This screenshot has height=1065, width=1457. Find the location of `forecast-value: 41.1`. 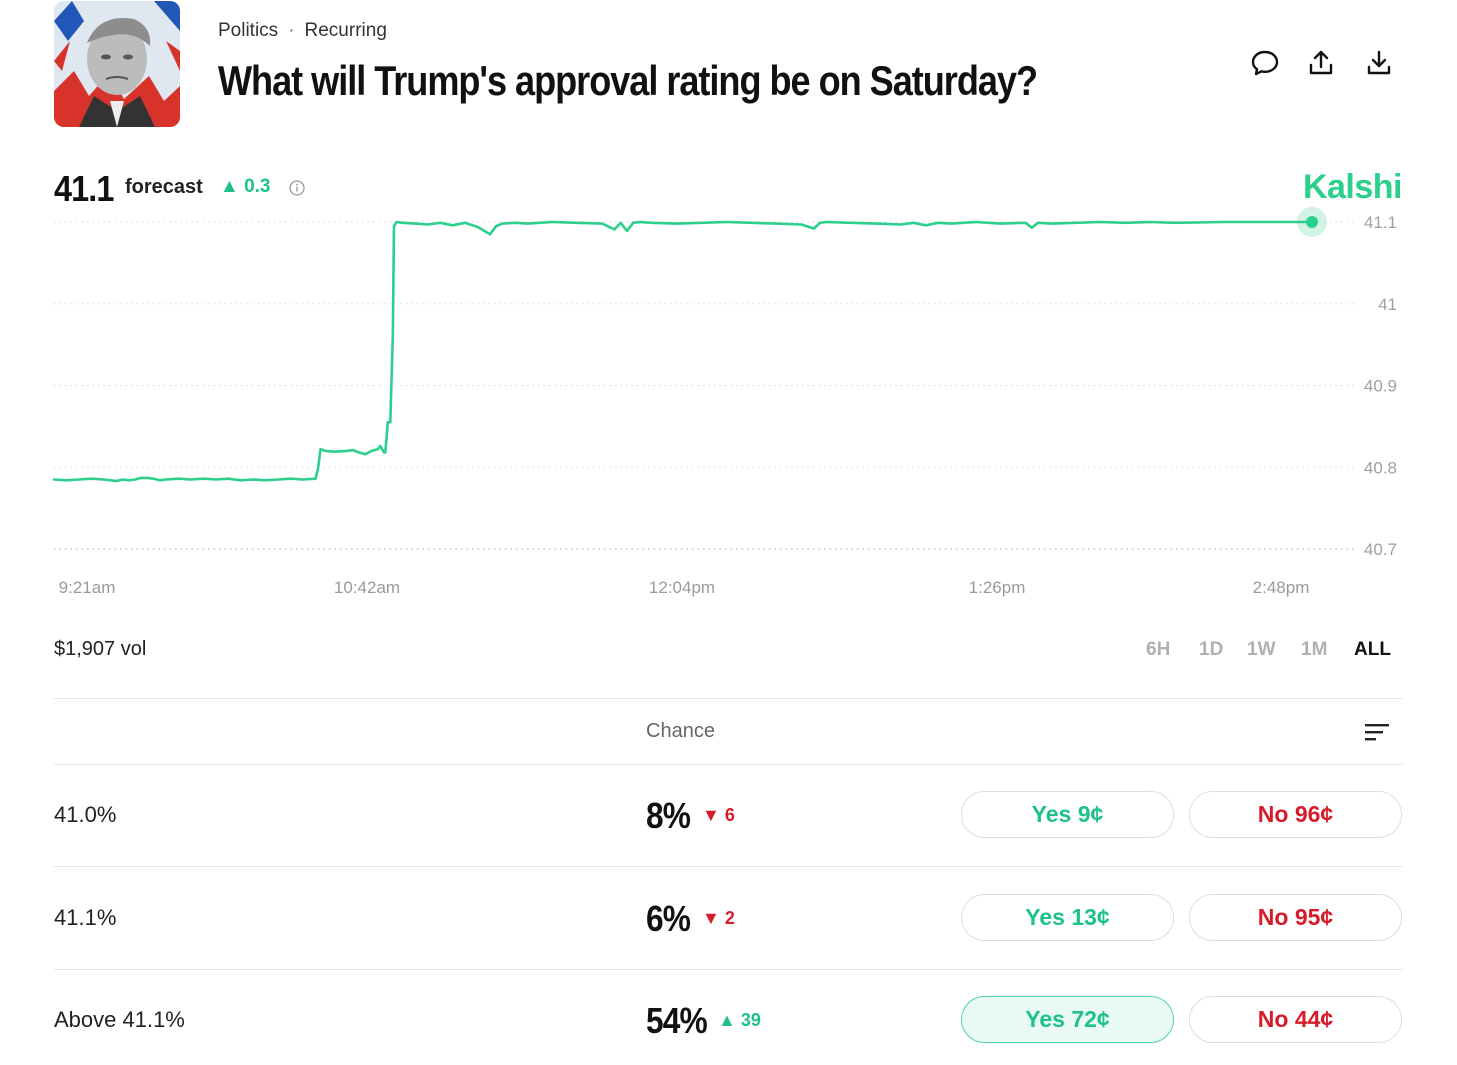

forecast-value: 41.1 is located at coordinates (84, 188).